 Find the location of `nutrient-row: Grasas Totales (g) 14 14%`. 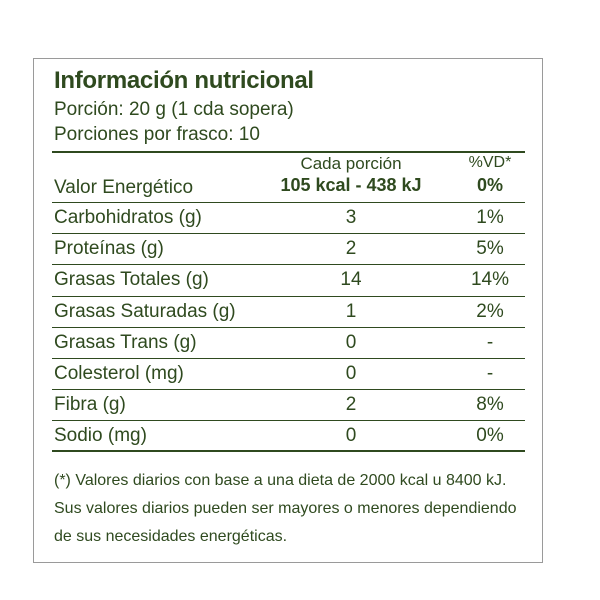

nutrient-row: Grasas Totales (g) 14 14% is located at coordinates (288, 279).